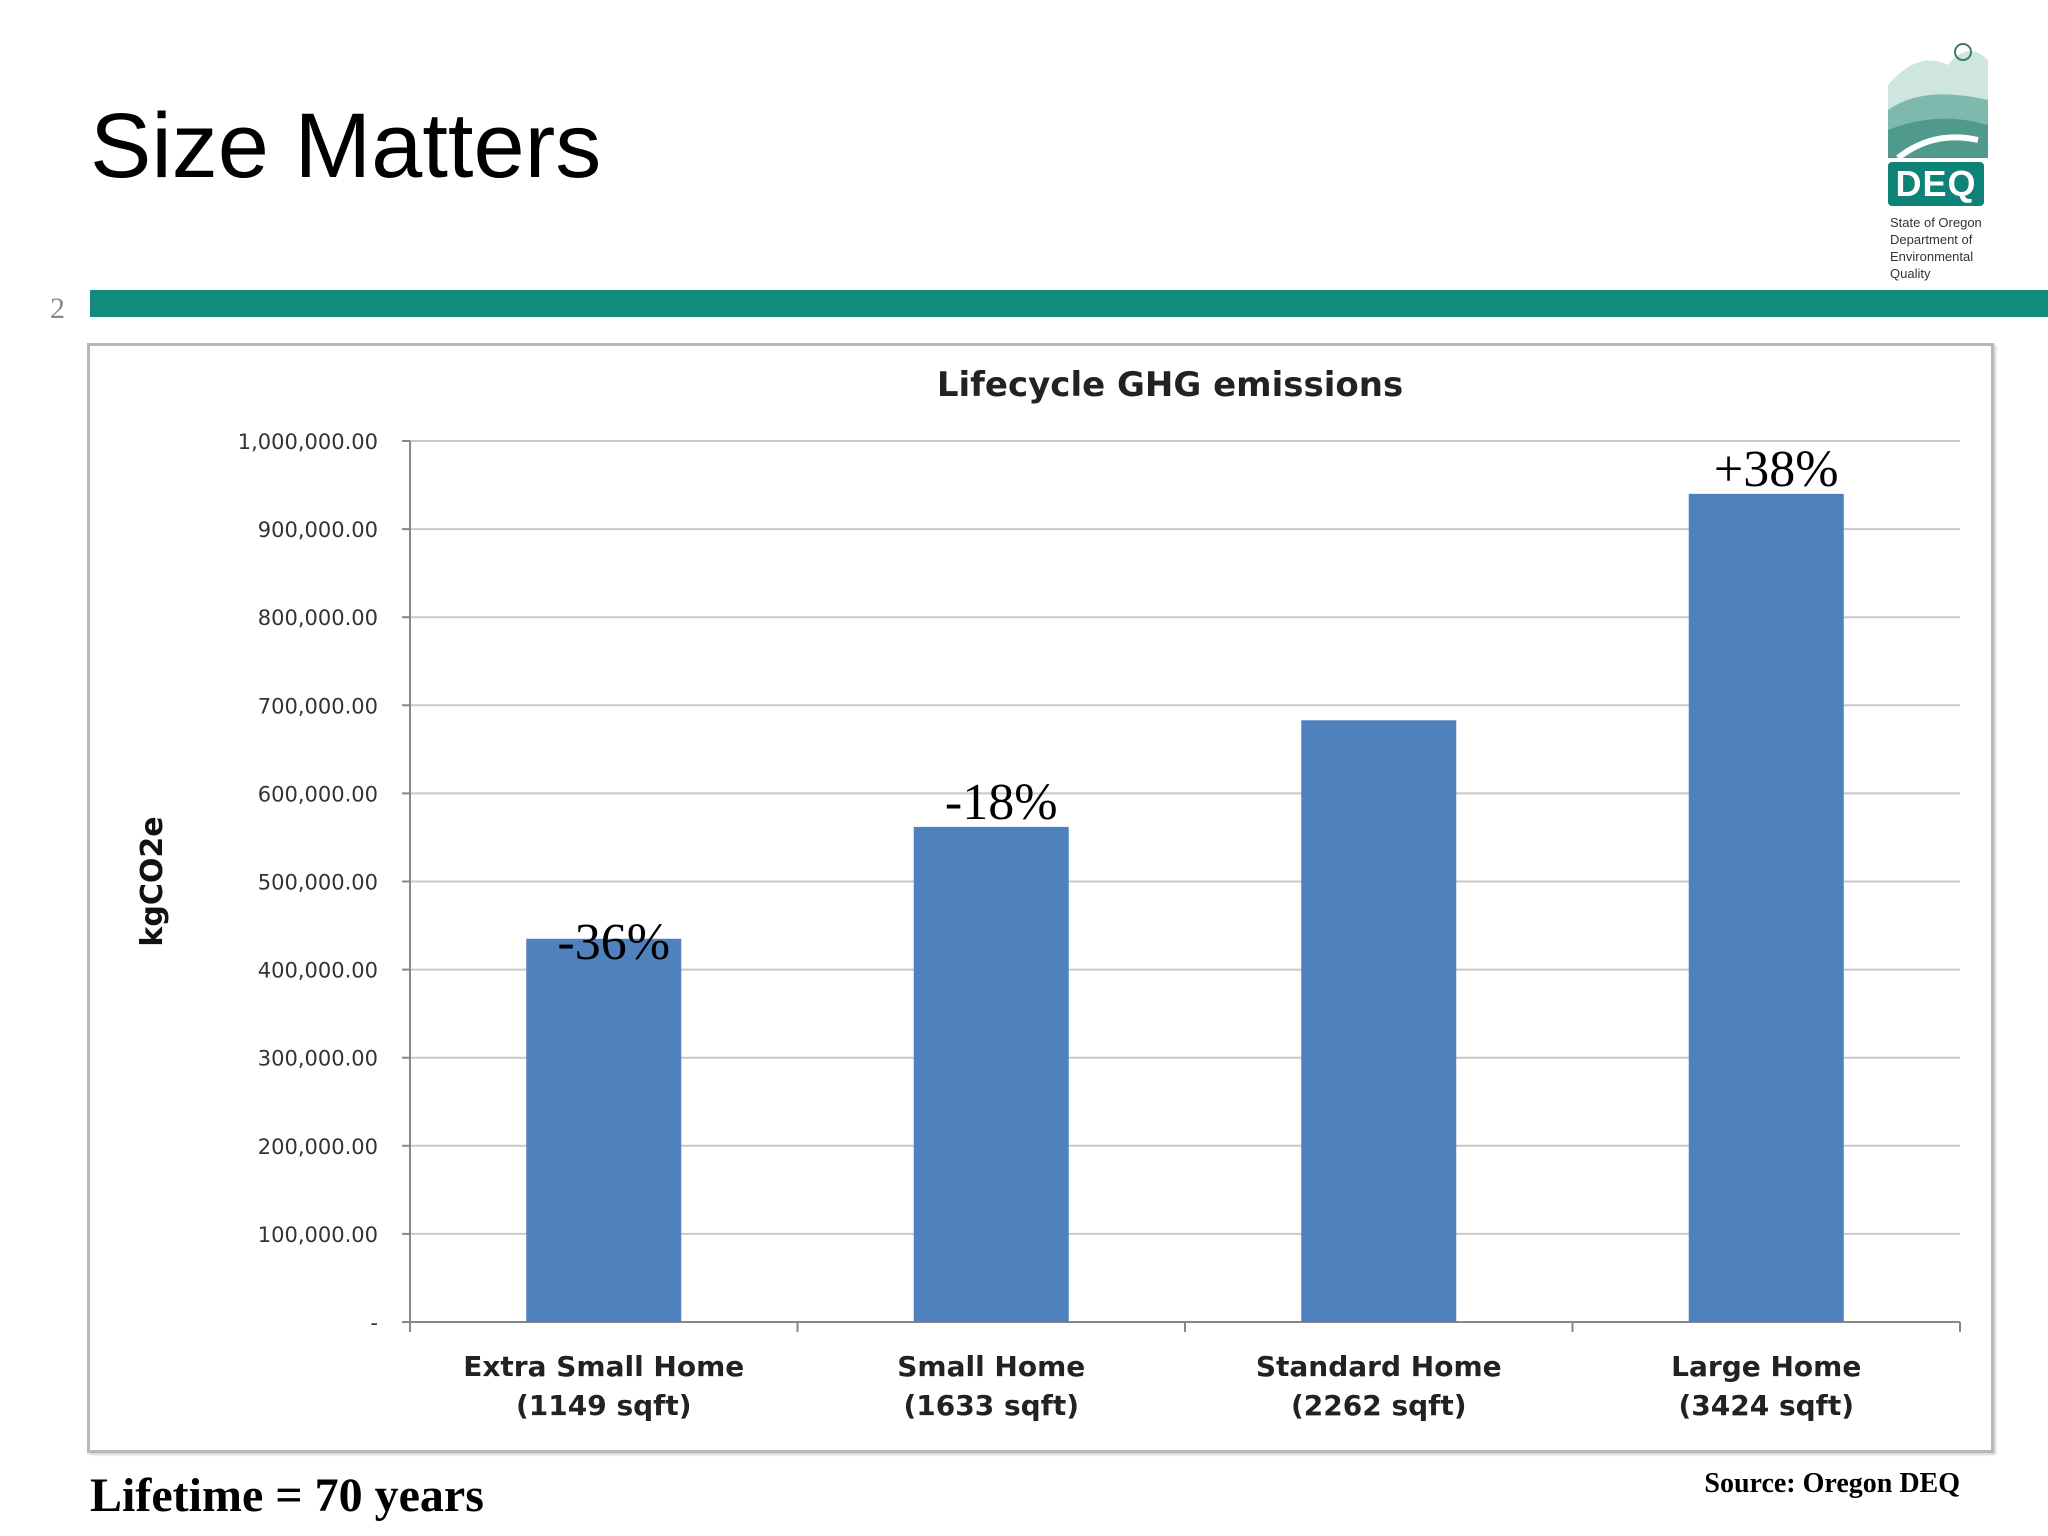 The width and height of the screenshot is (2048, 1536). What do you see at coordinates (287, 1495) in the screenshot?
I see `footer-lifetime: Lifetime = 70 years` at bounding box center [287, 1495].